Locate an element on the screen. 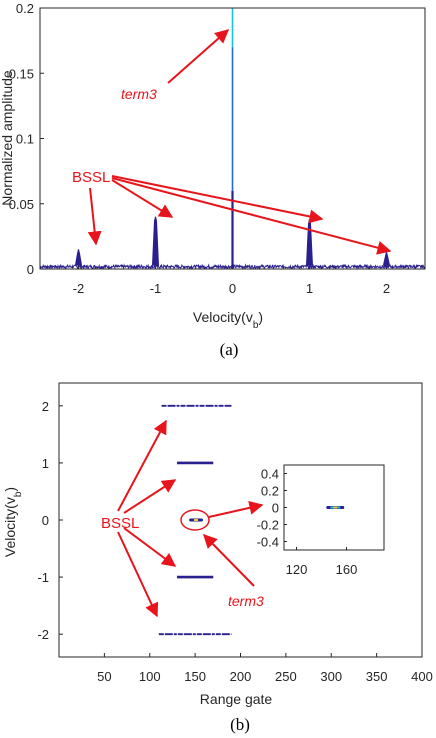 The height and width of the screenshot is (738, 436). b-x-tick-label: 50 is located at coordinates (104, 676).